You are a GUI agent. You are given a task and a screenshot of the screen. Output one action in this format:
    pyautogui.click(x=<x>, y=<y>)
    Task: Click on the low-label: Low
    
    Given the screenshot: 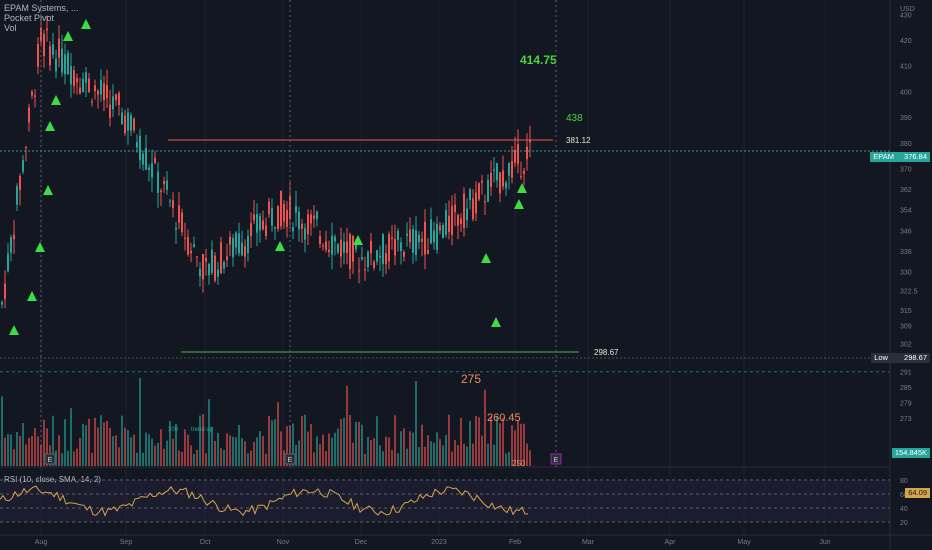 What is the action you would take?
    pyautogui.click(x=881, y=357)
    